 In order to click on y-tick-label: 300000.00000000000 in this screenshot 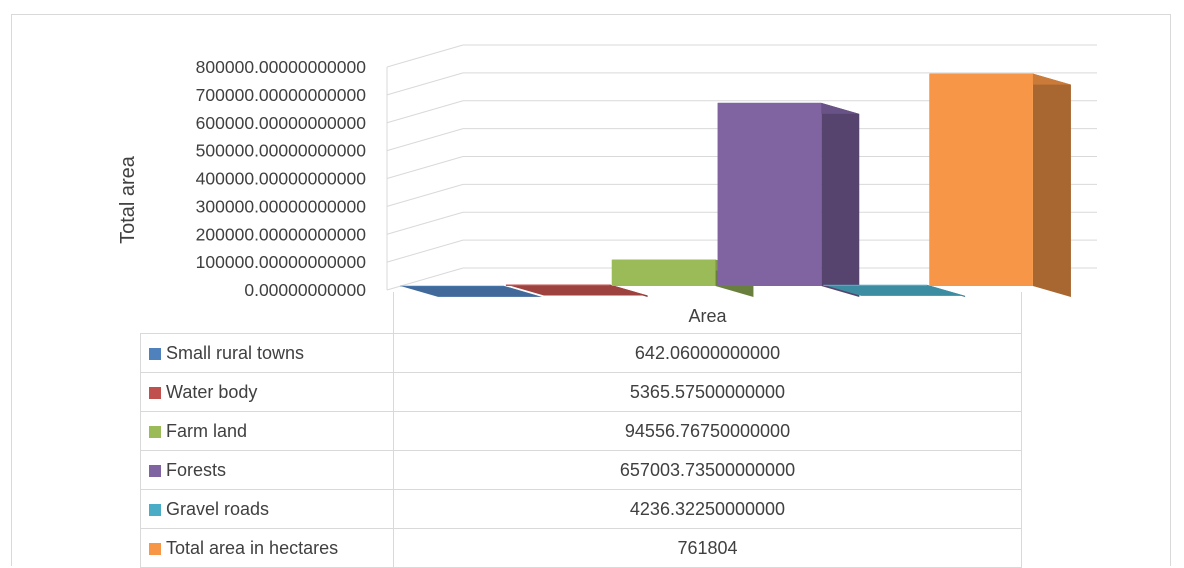, I will do `click(281, 206)`.